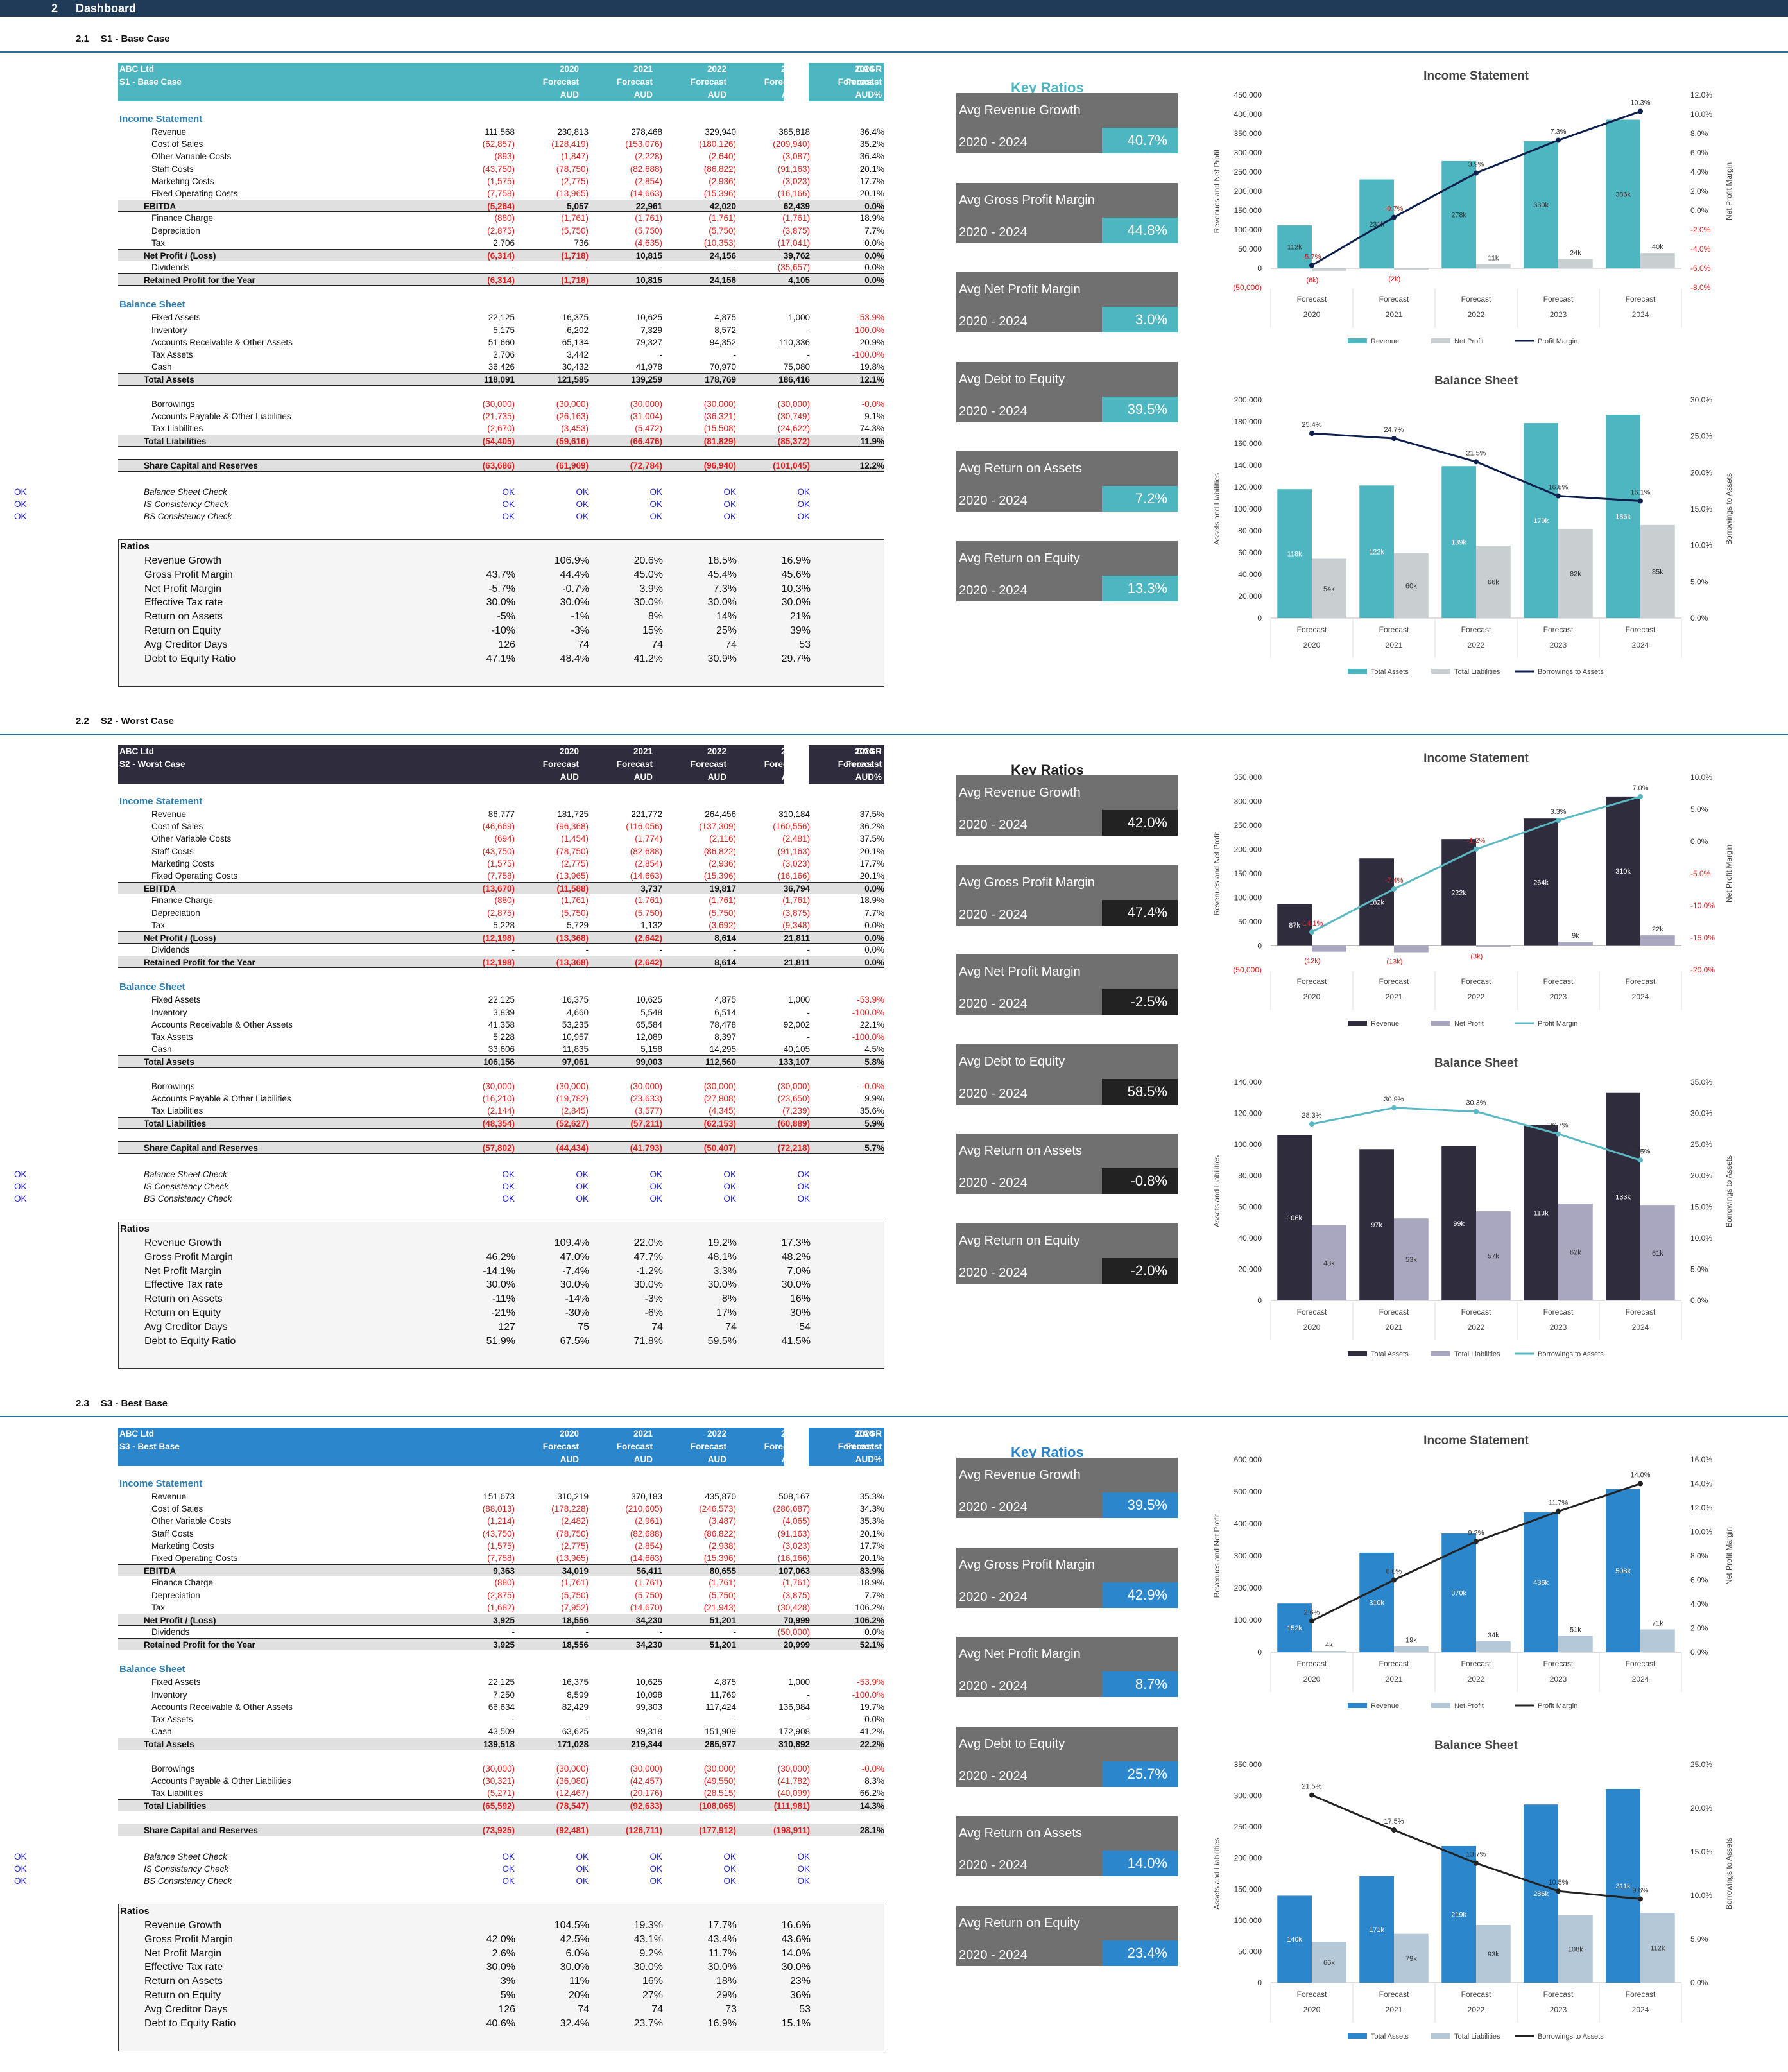 This screenshot has height=2072, width=1788. Describe the element at coordinates (169, 1012) in the screenshot. I see `row-label: Inventory` at that location.